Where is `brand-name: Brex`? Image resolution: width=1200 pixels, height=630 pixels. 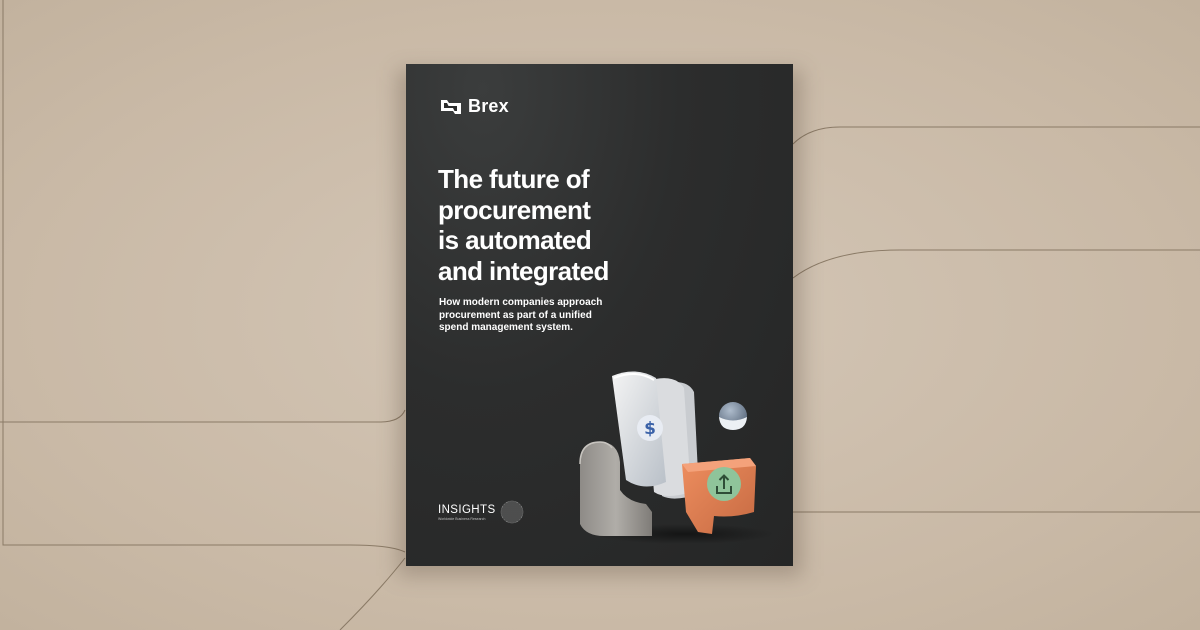
brand-name: Brex is located at coordinates (488, 106).